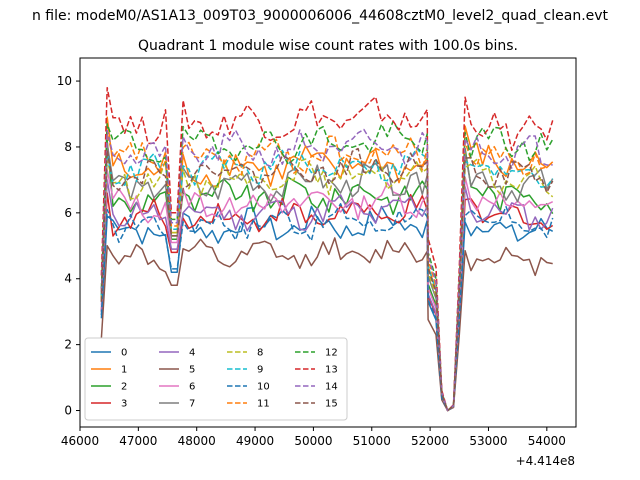 Image resolution: width=640 pixels, height=480 pixels. What do you see at coordinates (68, 345) in the screenshot?
I see `y-tick-label: 2` at bounding box center [68, 345].